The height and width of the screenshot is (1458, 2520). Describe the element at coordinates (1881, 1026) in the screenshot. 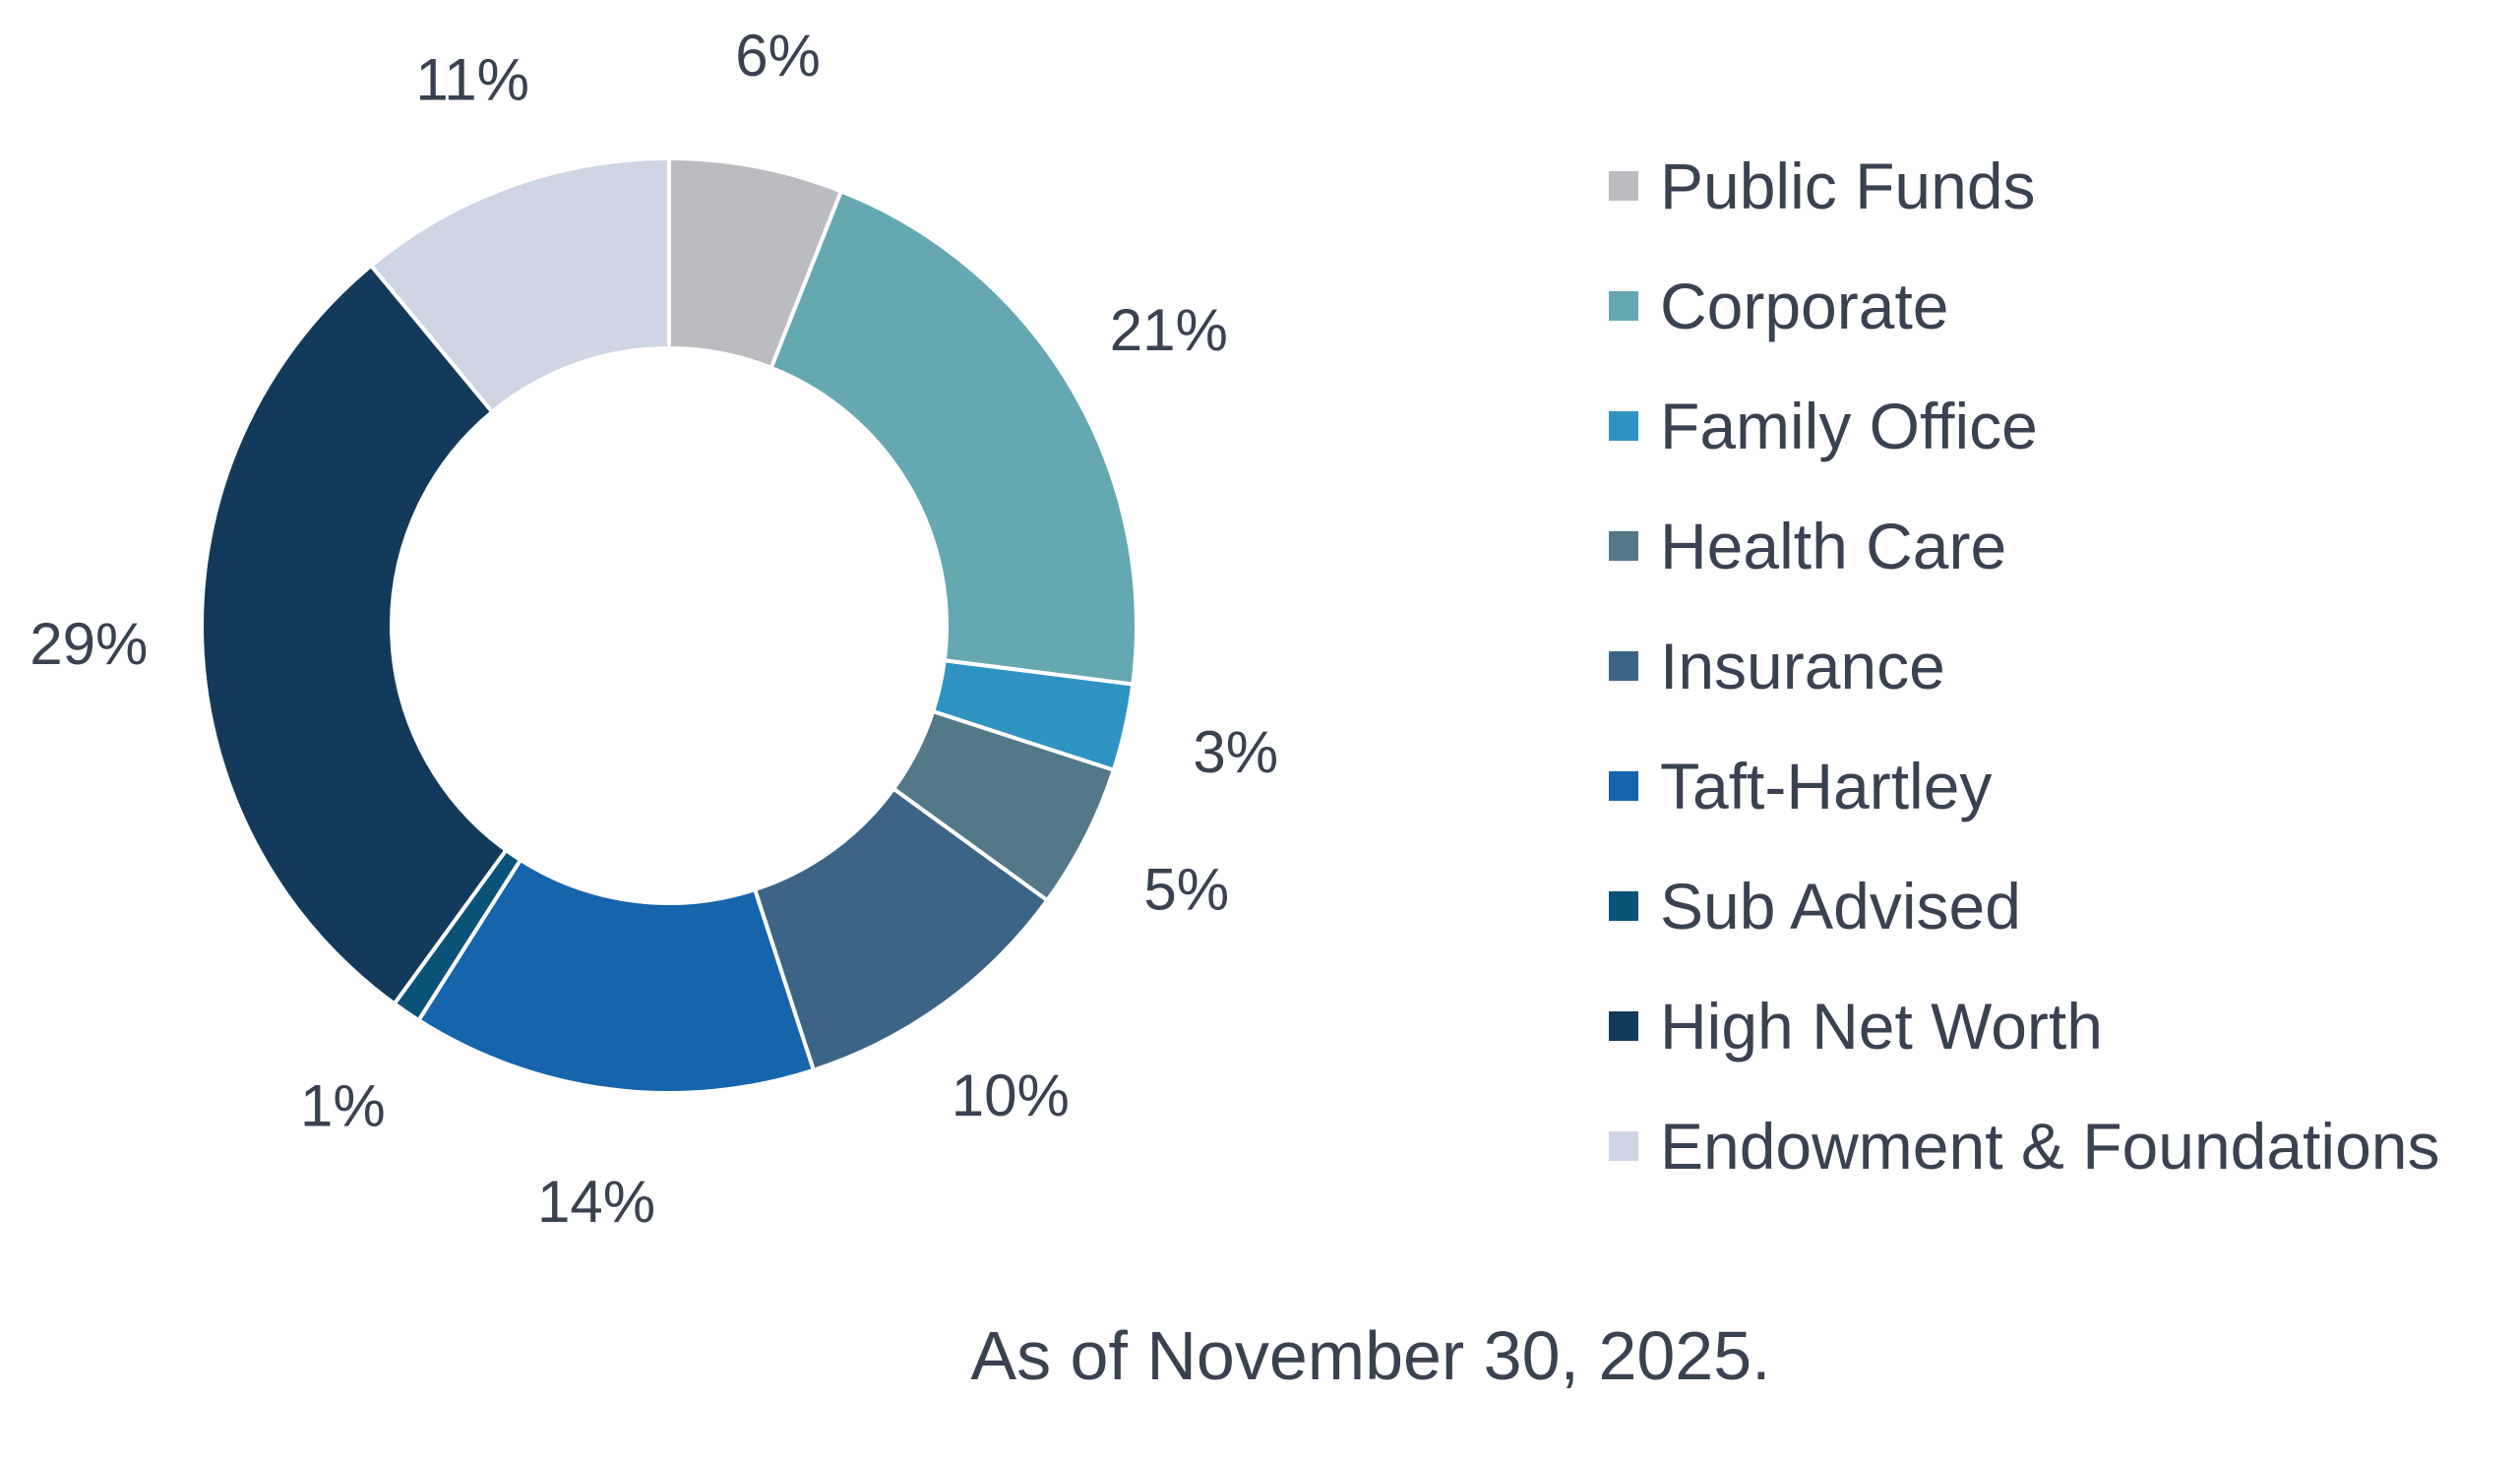

I see `legend-label: High Net Worth` at that location.